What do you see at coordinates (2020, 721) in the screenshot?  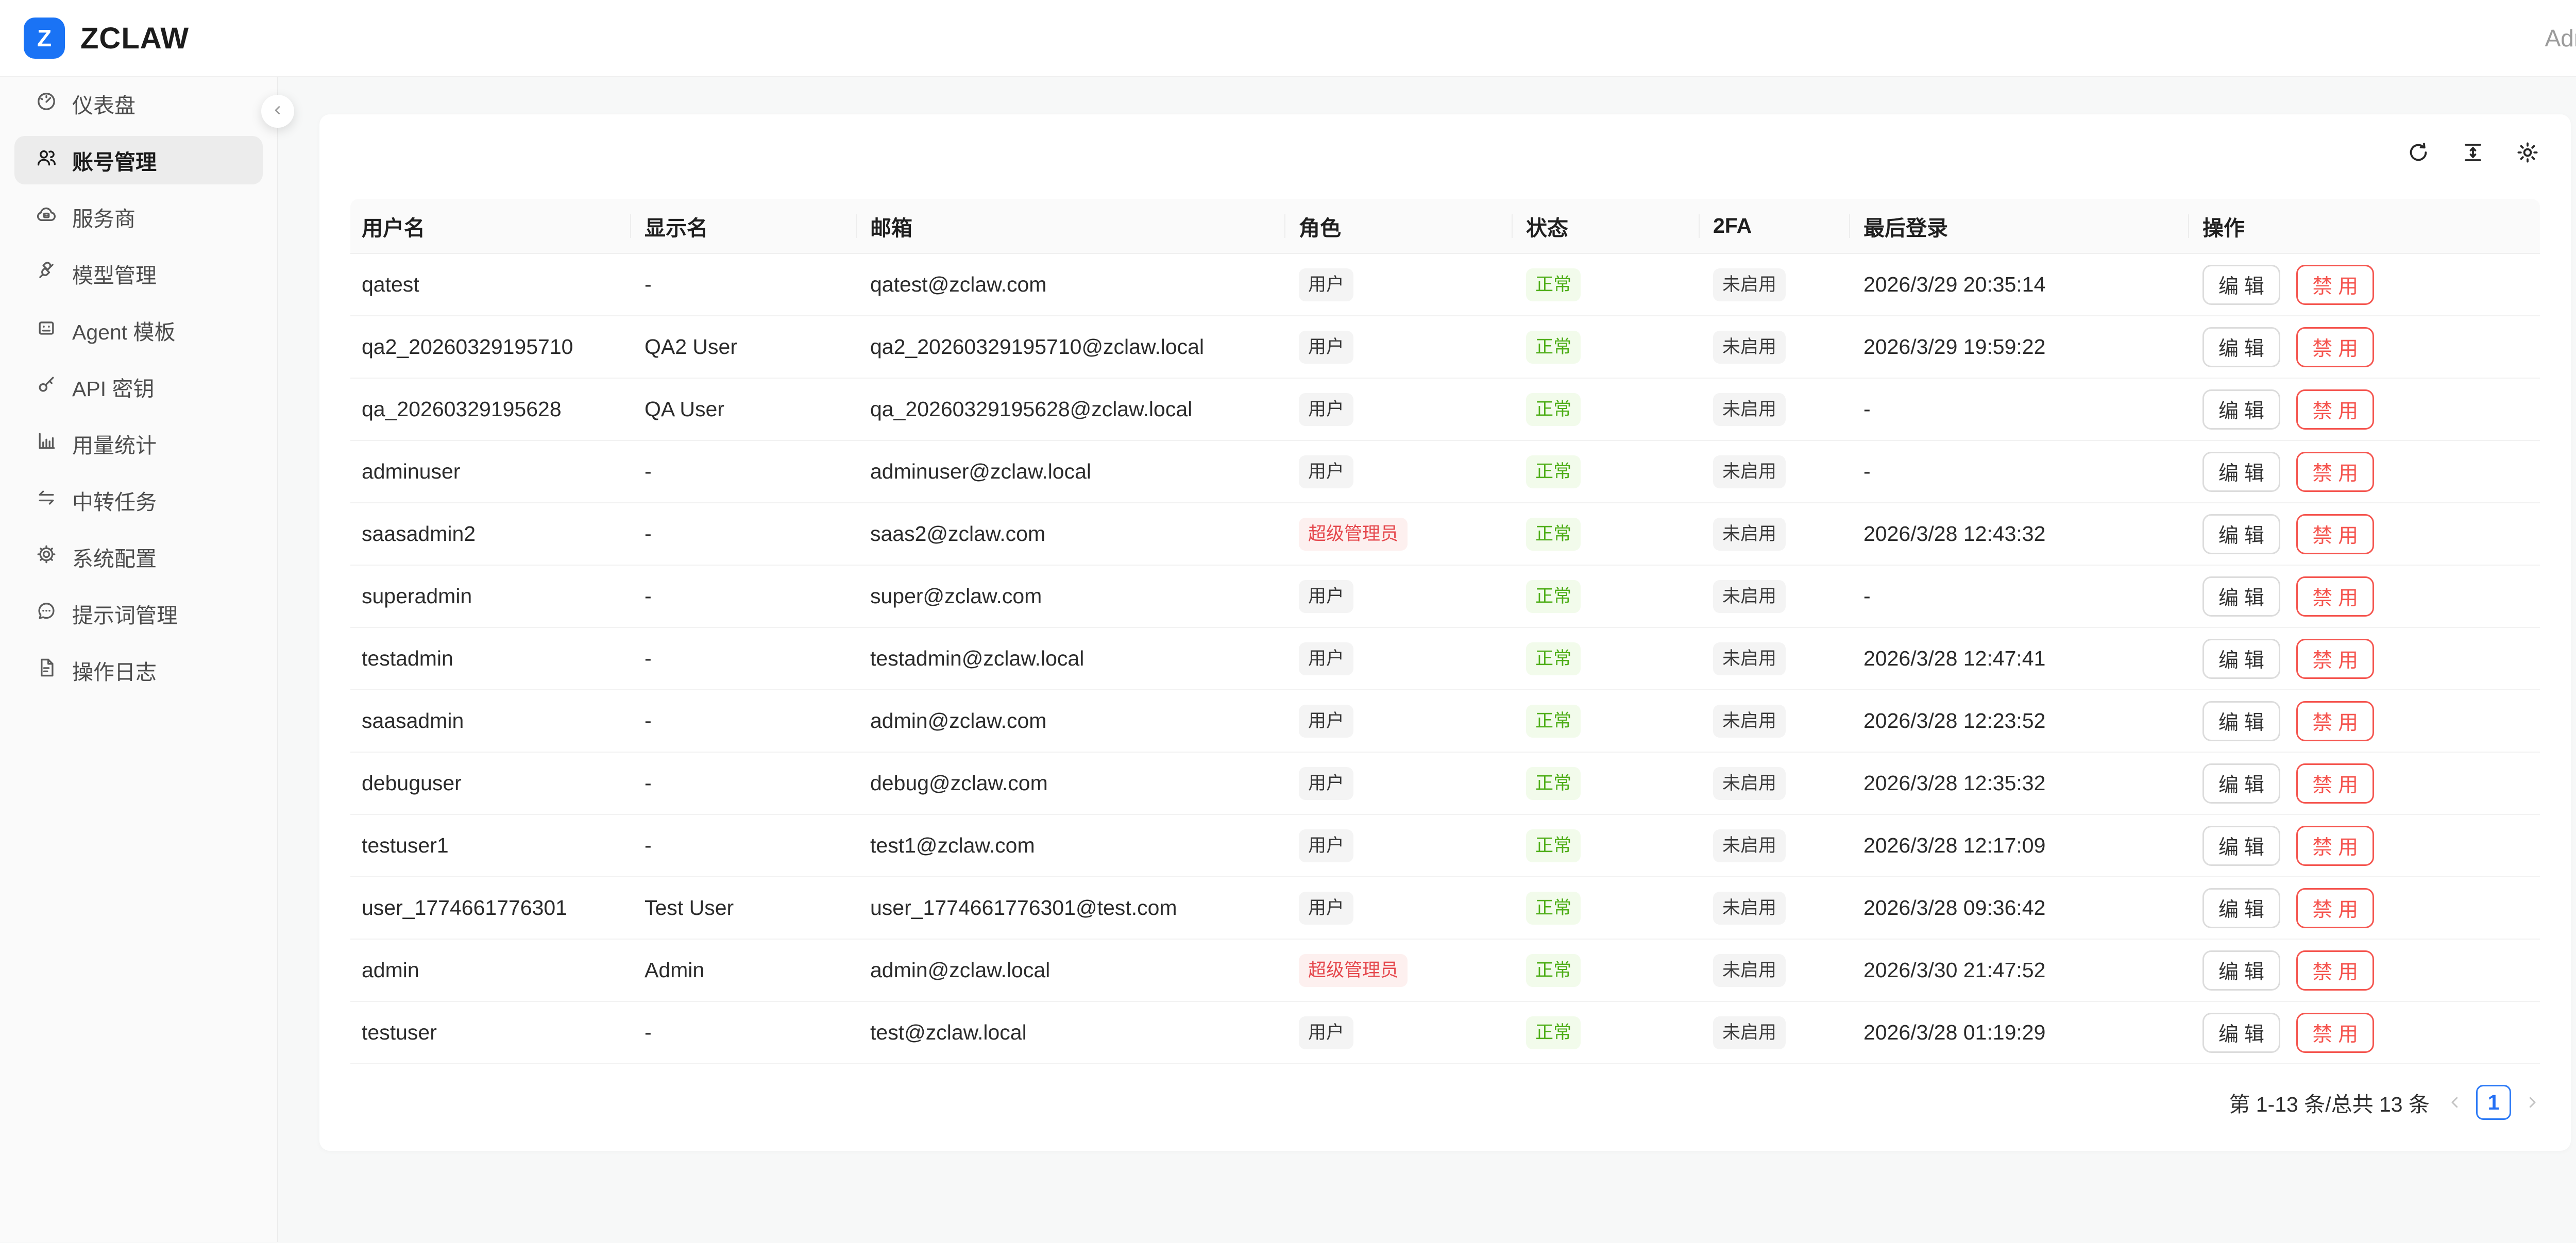 I see `cell-last-login: 2026/3/28 12:23:52` at bounding box center [2020, 721].